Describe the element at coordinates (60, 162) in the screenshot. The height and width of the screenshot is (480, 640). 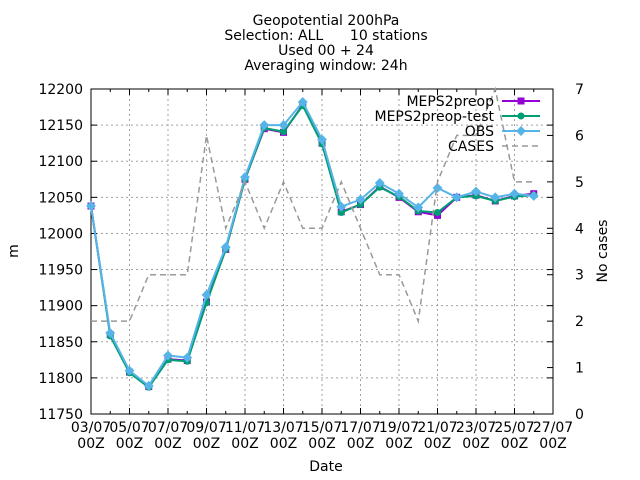
I see `y-tick-label: 12100` at that location.